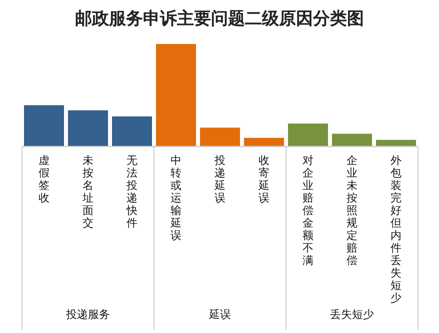 The width and height of the screenshot is (439, 333). What do you see at coordinates (220, 179) in the screenshot?
I see `x-tick-label: 投递延误` at bounding box center [220, 179].